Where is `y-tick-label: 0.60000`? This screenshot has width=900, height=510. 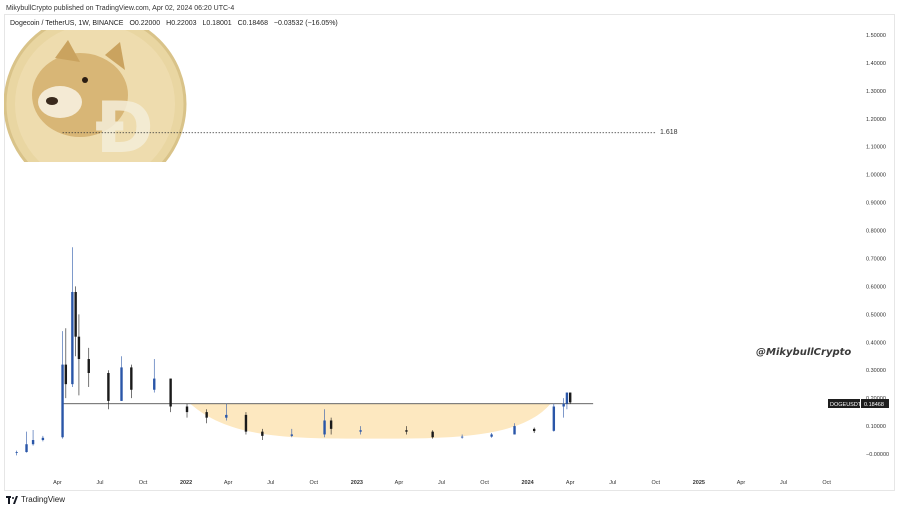 y-tick-label: 0.60000 is located at coordinates (876, 287).